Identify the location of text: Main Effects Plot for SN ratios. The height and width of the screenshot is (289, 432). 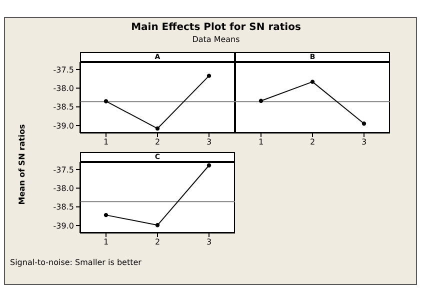
(216, 27).